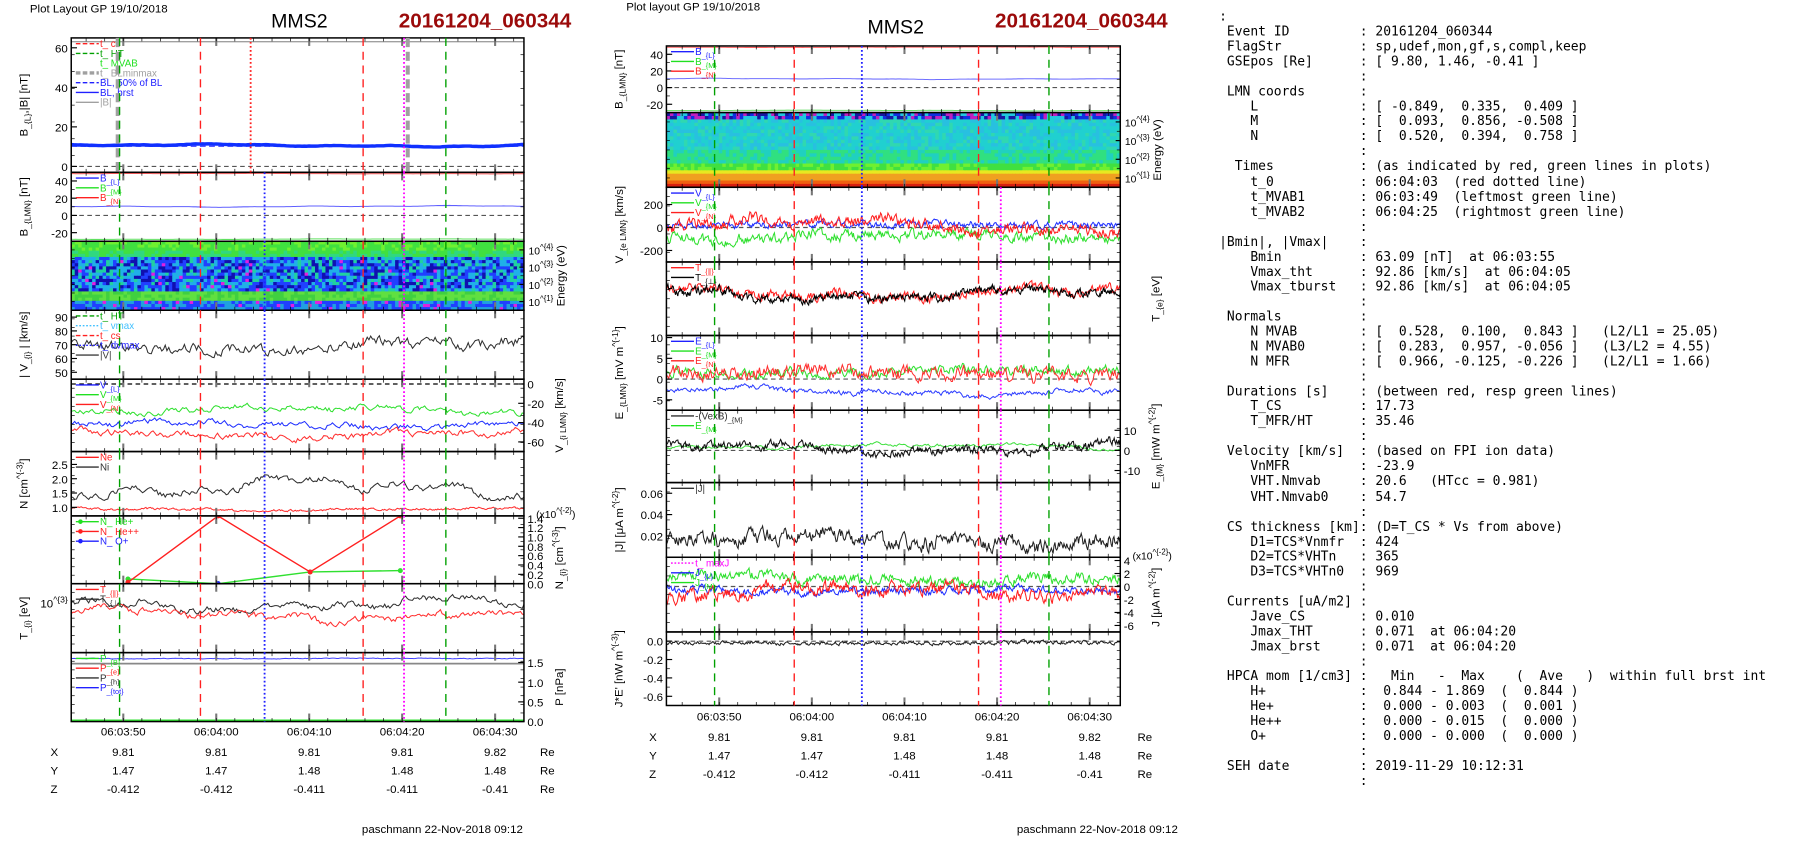 The height and width of the screenshot is (841, 1804). What do you see at coordinates (535, 539) in the screenshot?
I see `y-tick-label: 1.0` at bounding box center [535, 539].